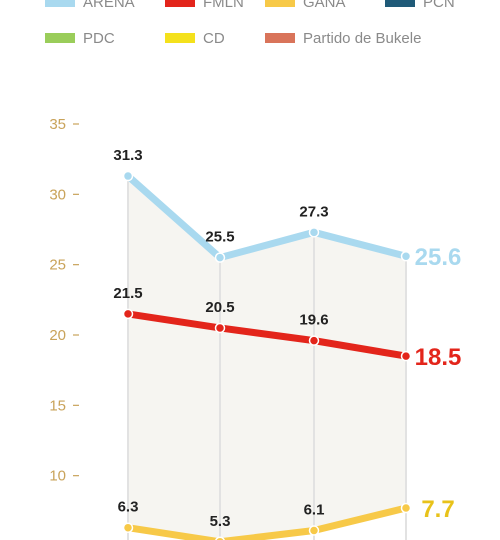  What do you see at coordinates (57, 194) in the screenshot?
I see `y-tick-label: 30` at bounding box center [57, 194].